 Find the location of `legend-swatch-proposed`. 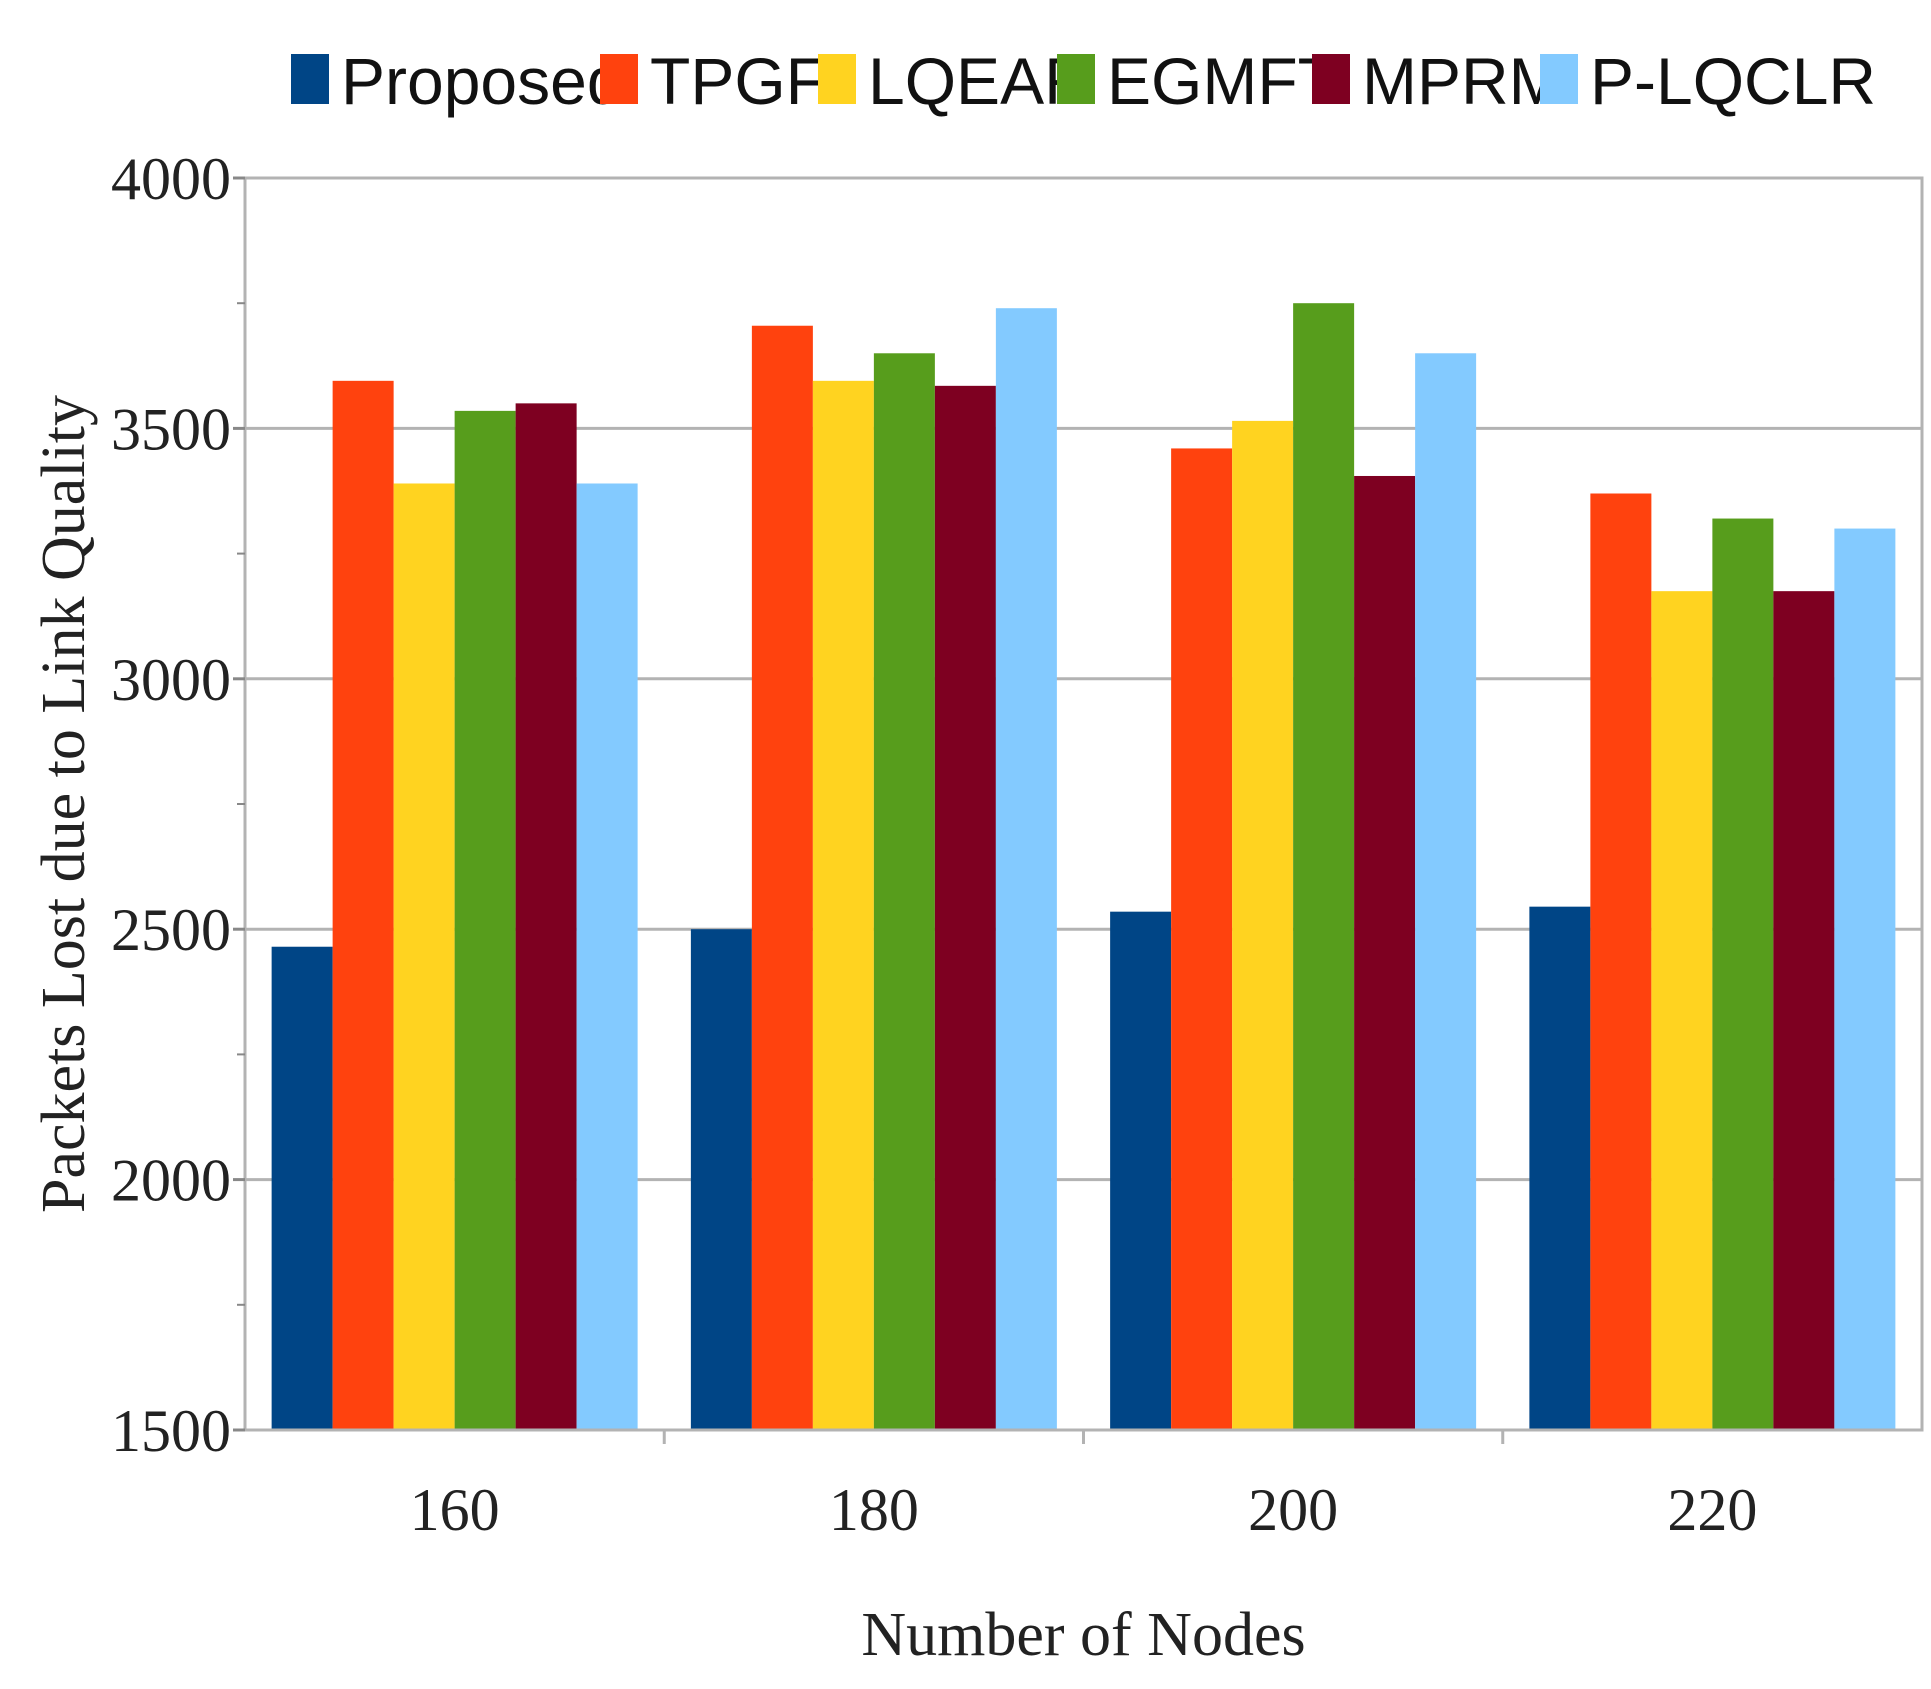

legend-swatch-proposed is located at coordinates (310, 79).